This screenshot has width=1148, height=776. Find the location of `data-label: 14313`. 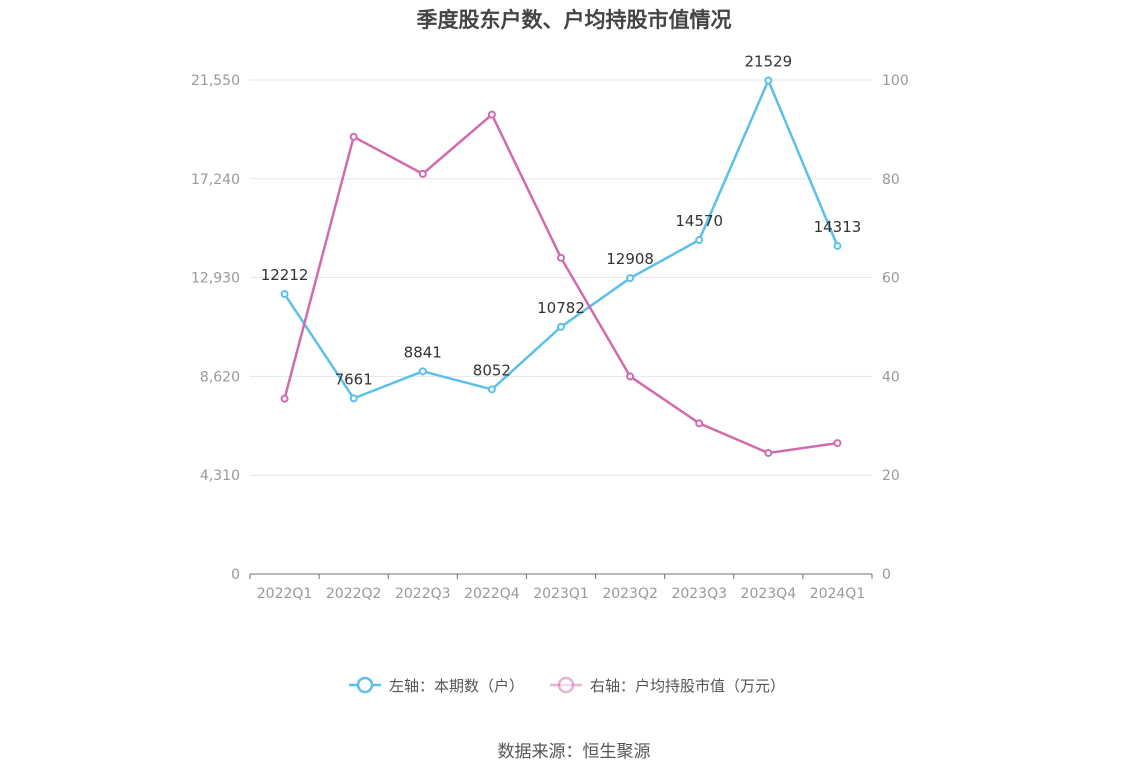

data-label: 14313 is located at coordinates (838, 227).